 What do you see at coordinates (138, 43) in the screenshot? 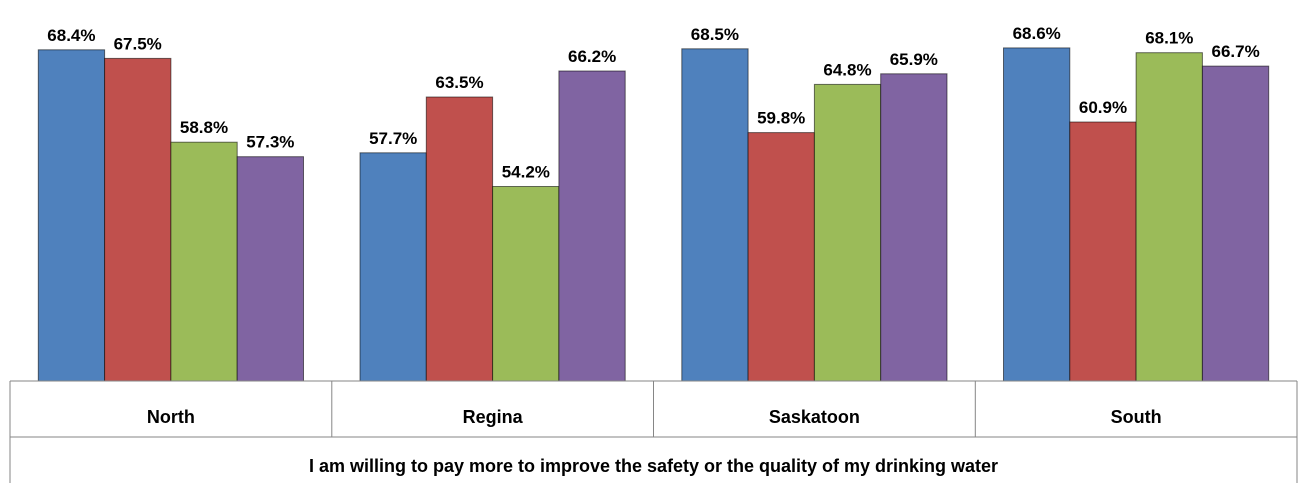
I see `data-label: 67.5%` at bounding box center [138, 43].